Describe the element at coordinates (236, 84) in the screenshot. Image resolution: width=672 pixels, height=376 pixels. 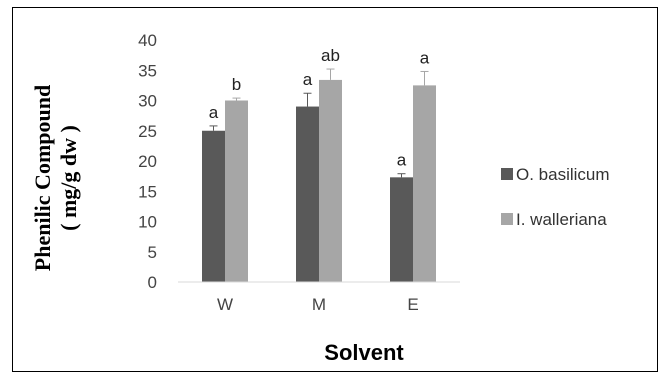
I see `significance-label: b` at that location.